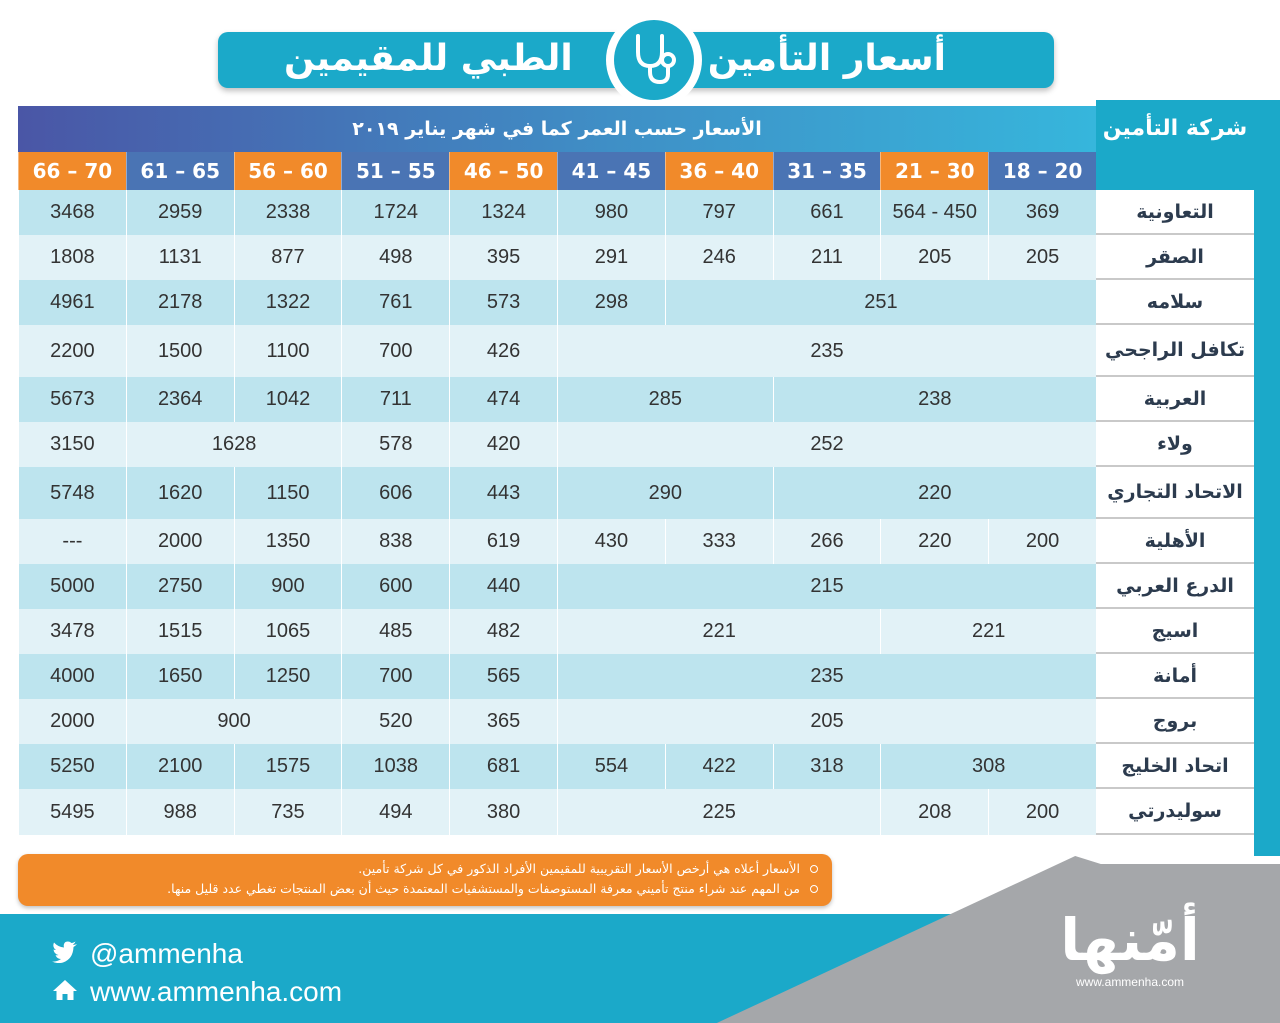  Describe the element at coordinates (1175, 631) in the screenshot. I see `company-name: اسيج` at that location.